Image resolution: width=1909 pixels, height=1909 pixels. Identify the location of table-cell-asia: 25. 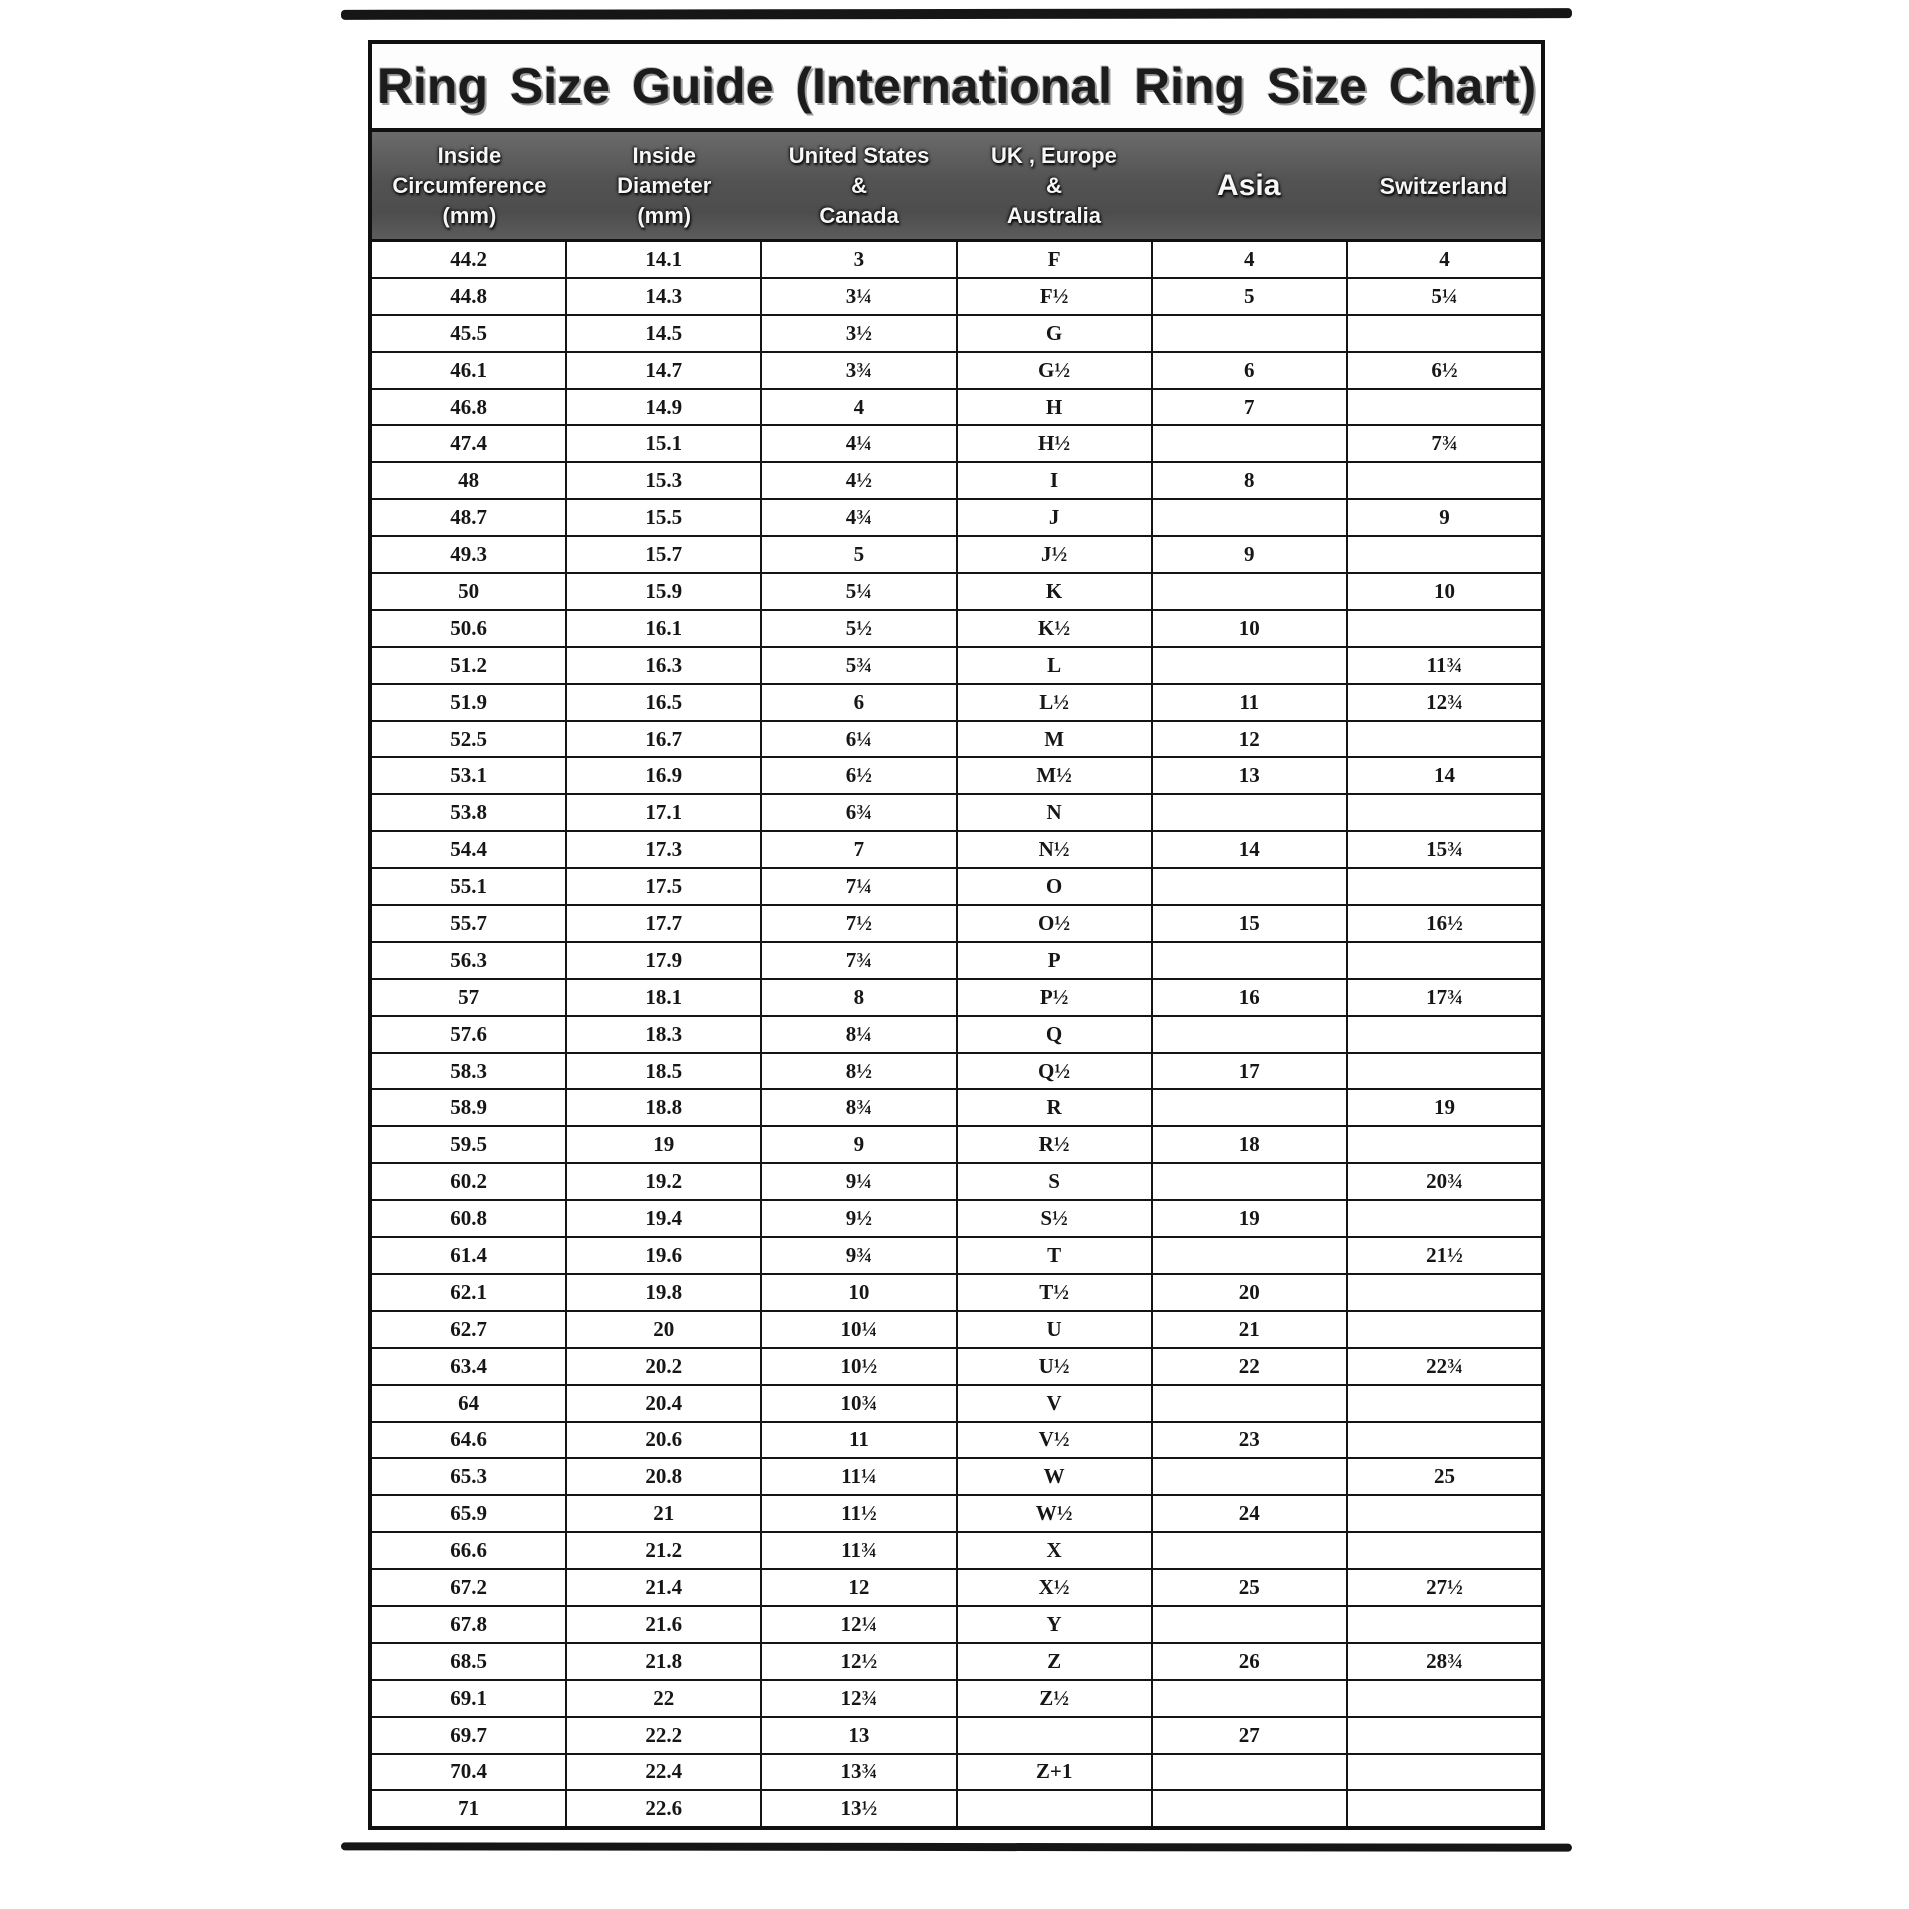
(1250, 1587).